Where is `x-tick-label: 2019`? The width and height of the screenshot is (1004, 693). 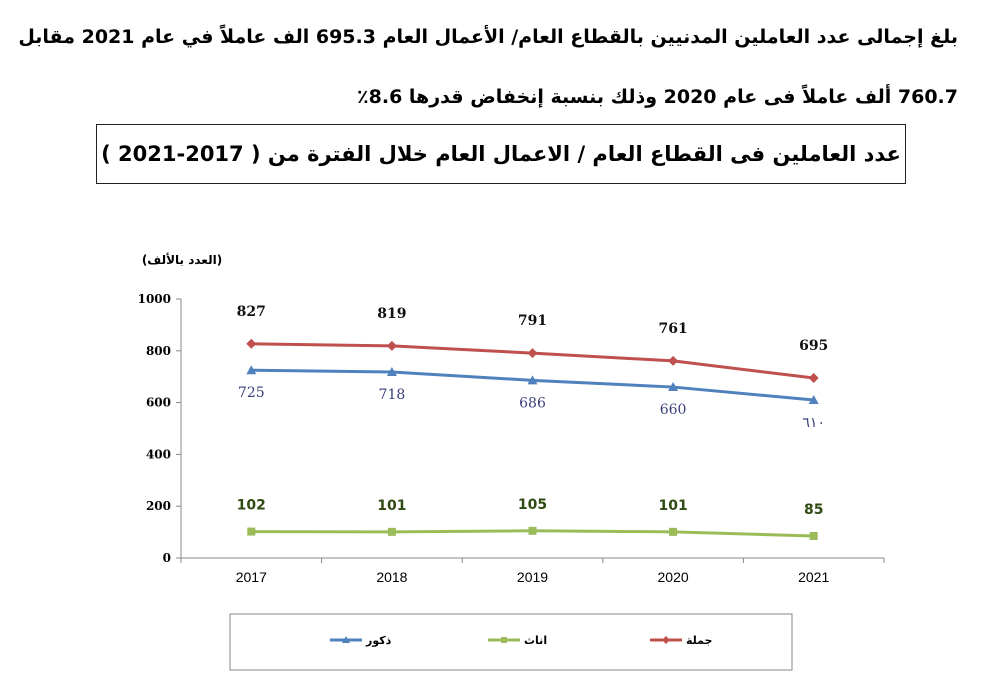
x-tick-label: 2019 is located at coordinates (532, 577).